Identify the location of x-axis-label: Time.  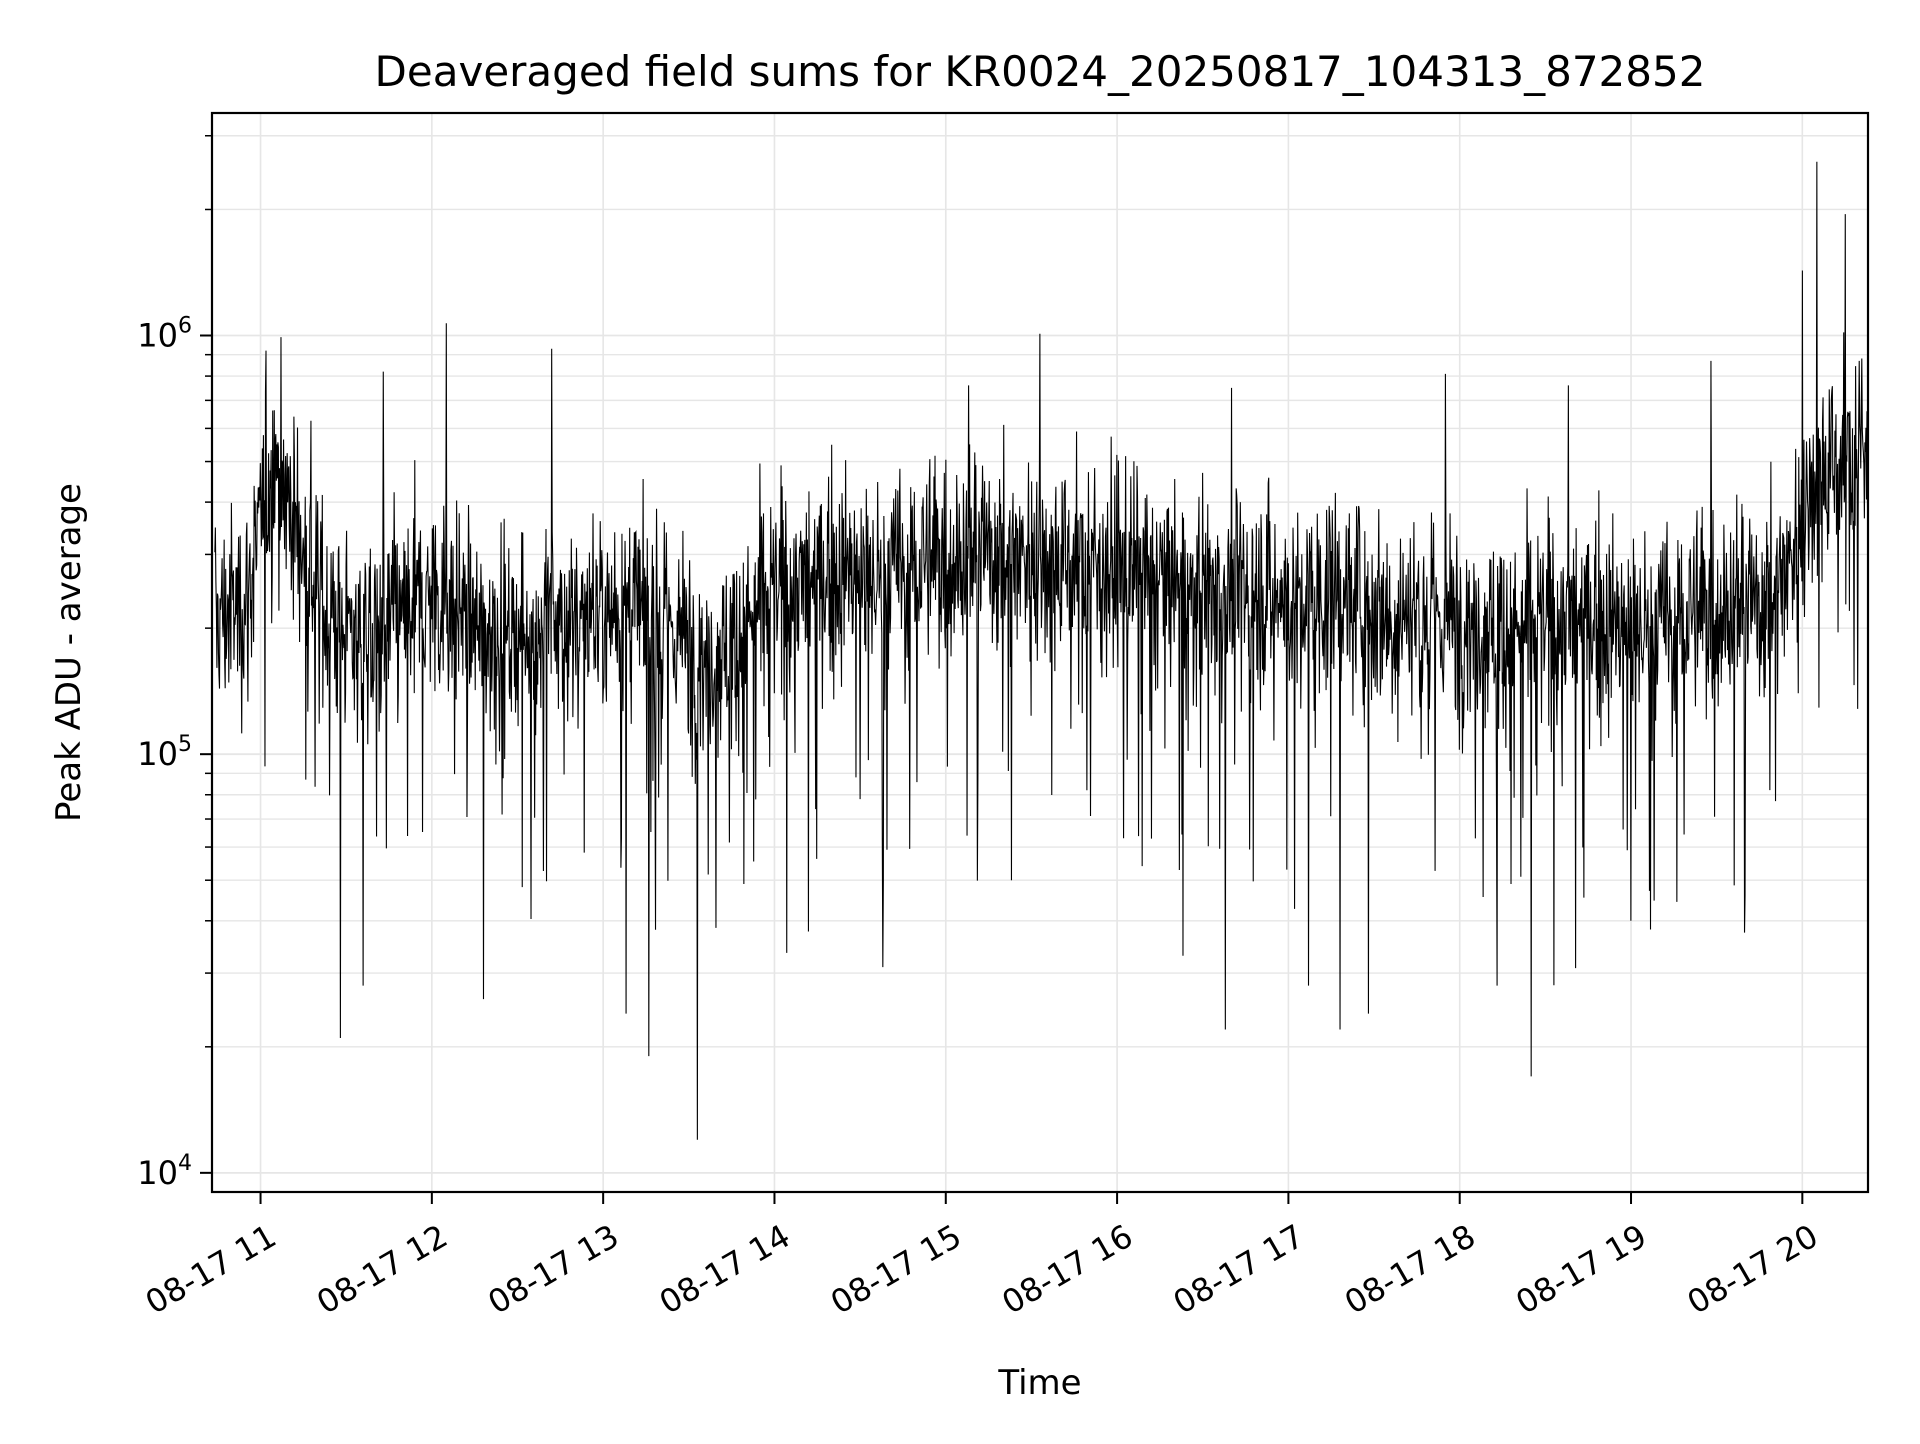
(1039, 1383).